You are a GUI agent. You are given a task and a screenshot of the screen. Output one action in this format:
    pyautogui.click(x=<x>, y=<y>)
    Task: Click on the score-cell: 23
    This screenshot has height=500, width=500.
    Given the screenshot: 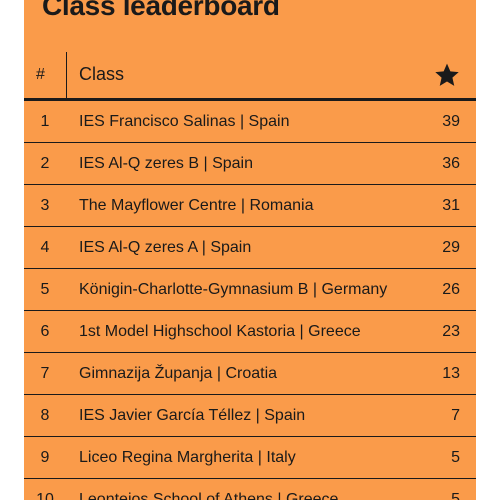 What is the action you would take?
    pyautogui.click(x=451, y=331)
    